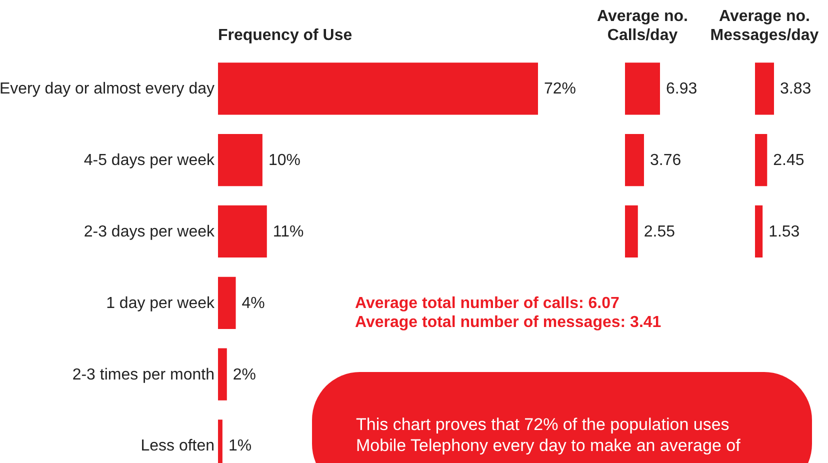 This screenshot has width=828, height=463. Describe the element at coordinates (150, 161) in the screenshot. I see `y-tick-label: 4-5 days per week` at that location.